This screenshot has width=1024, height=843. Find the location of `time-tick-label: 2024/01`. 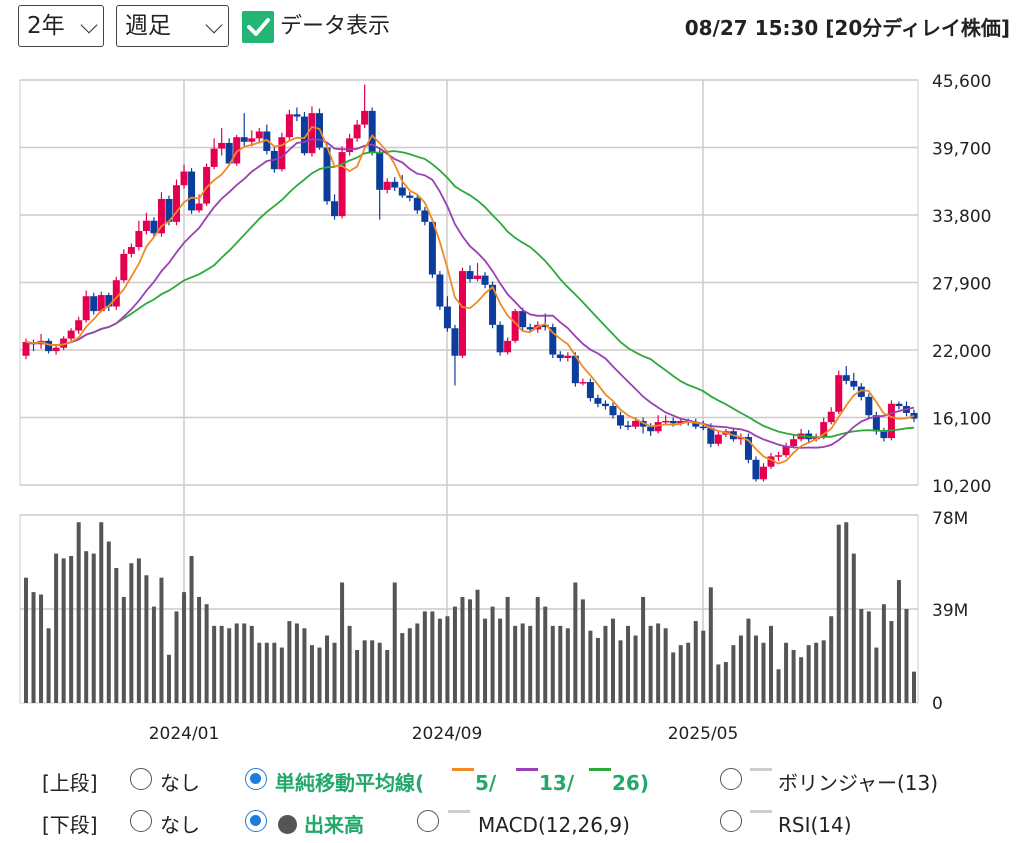

time-tick-label: 2024/01 is located at coordinates (184, 734).